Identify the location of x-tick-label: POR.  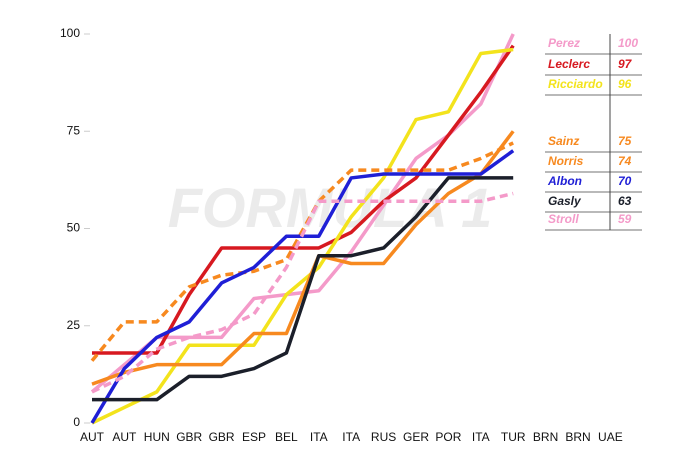
(448, 437).